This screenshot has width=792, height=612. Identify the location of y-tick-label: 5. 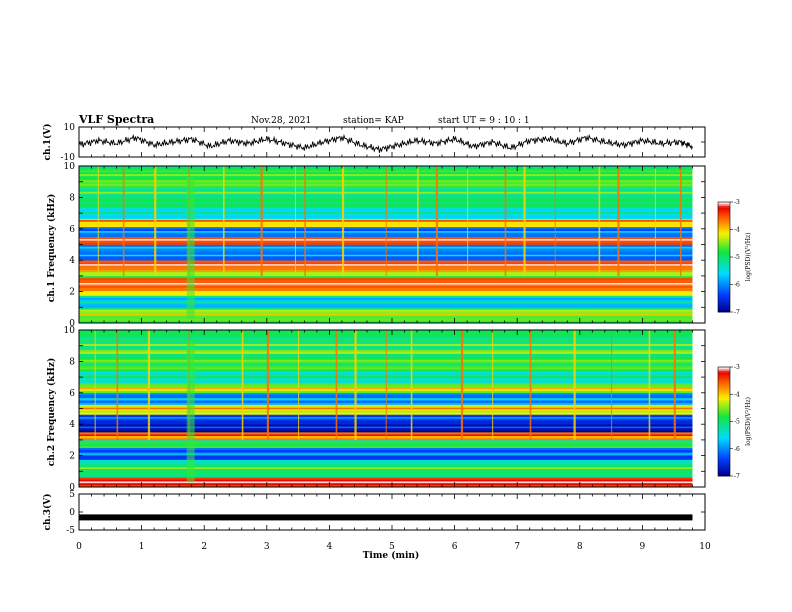
(72, 495).